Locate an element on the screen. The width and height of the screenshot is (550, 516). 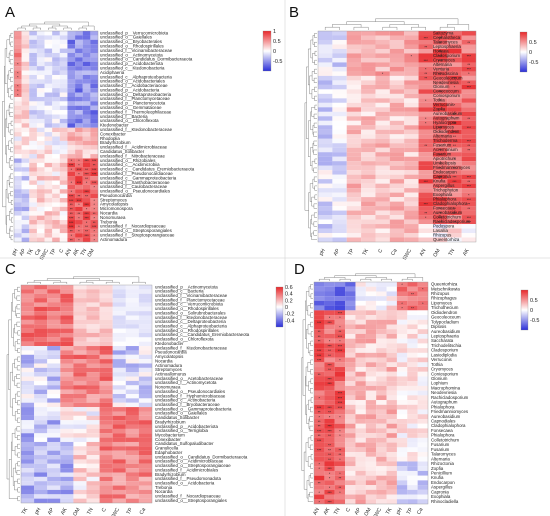
row-label: Fusarium is located at coordinates (442, 154).